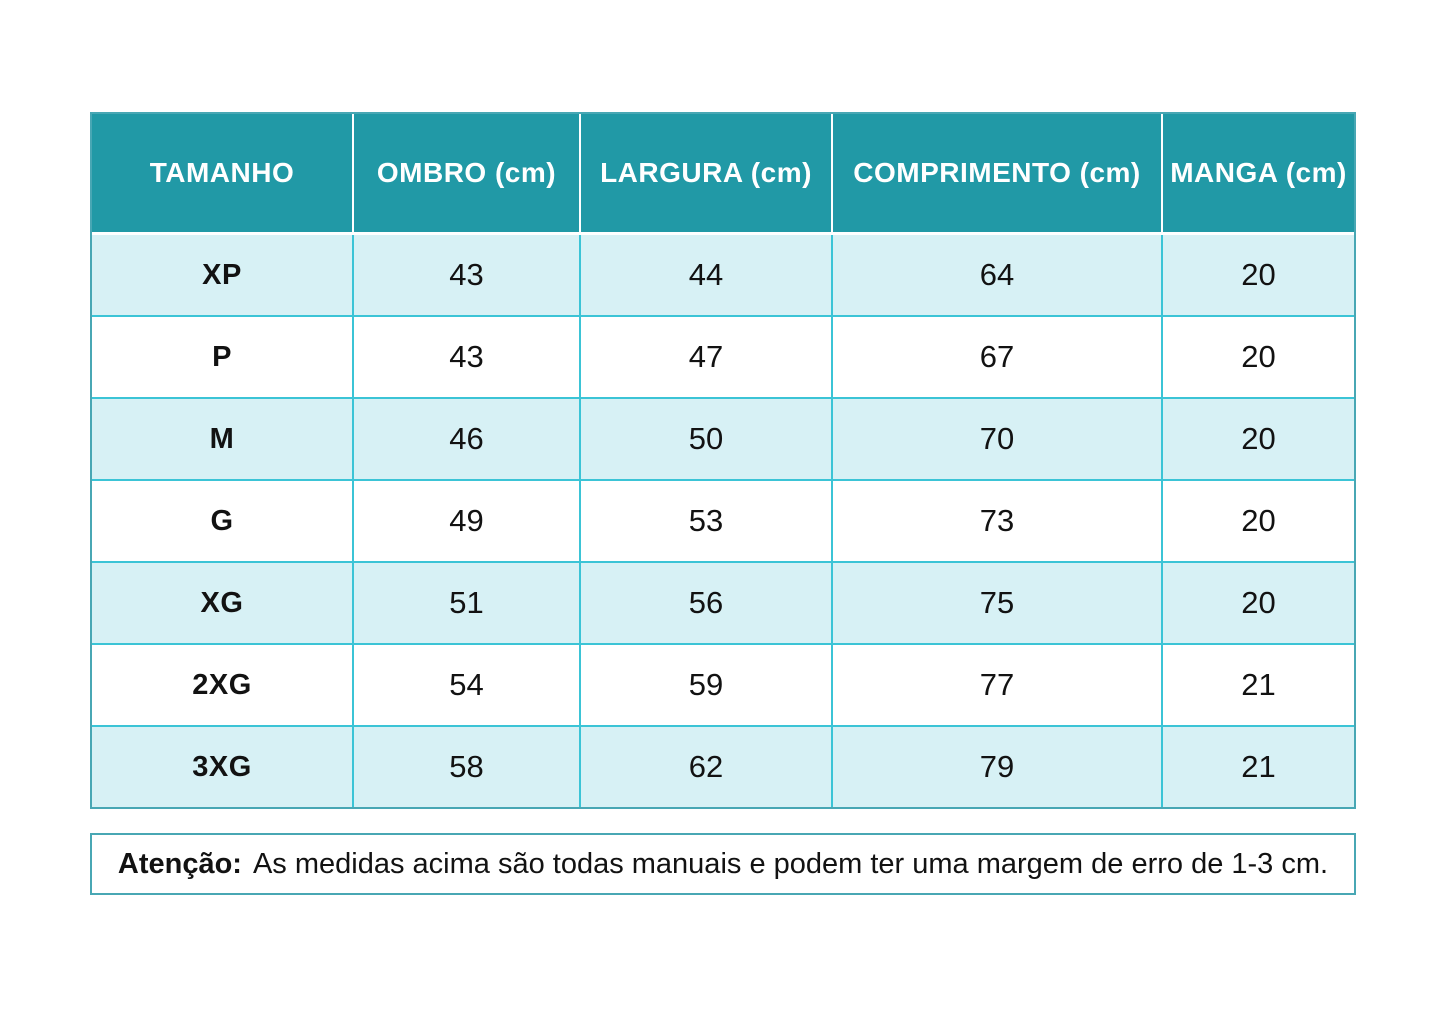 The image size is (1445, 1022). I want to click on value-cell: 77, so click(998, 685).